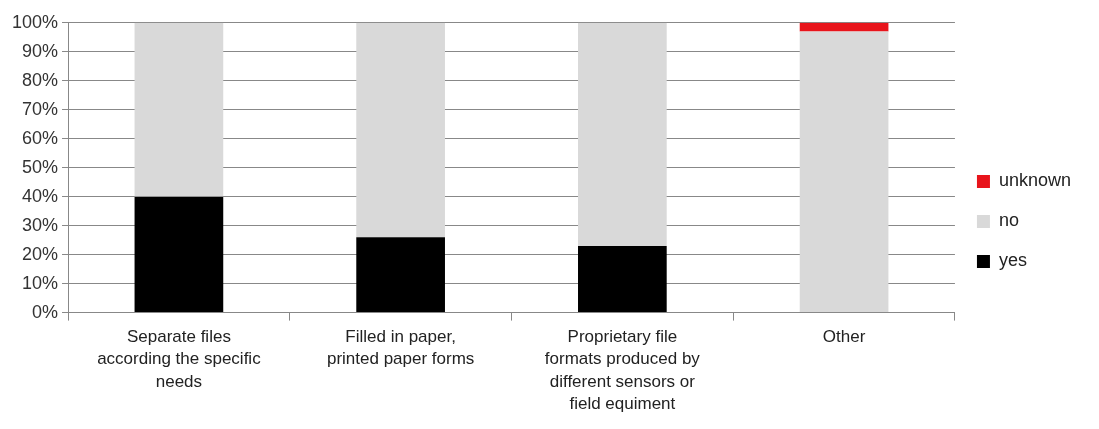 This screenshot has height=429, width=1099. Describe the element at coordinates (622, 370) in the screenshot. I see `x-tick-label: Proprietary file formats produced by different sensors or field equiment` at that location.